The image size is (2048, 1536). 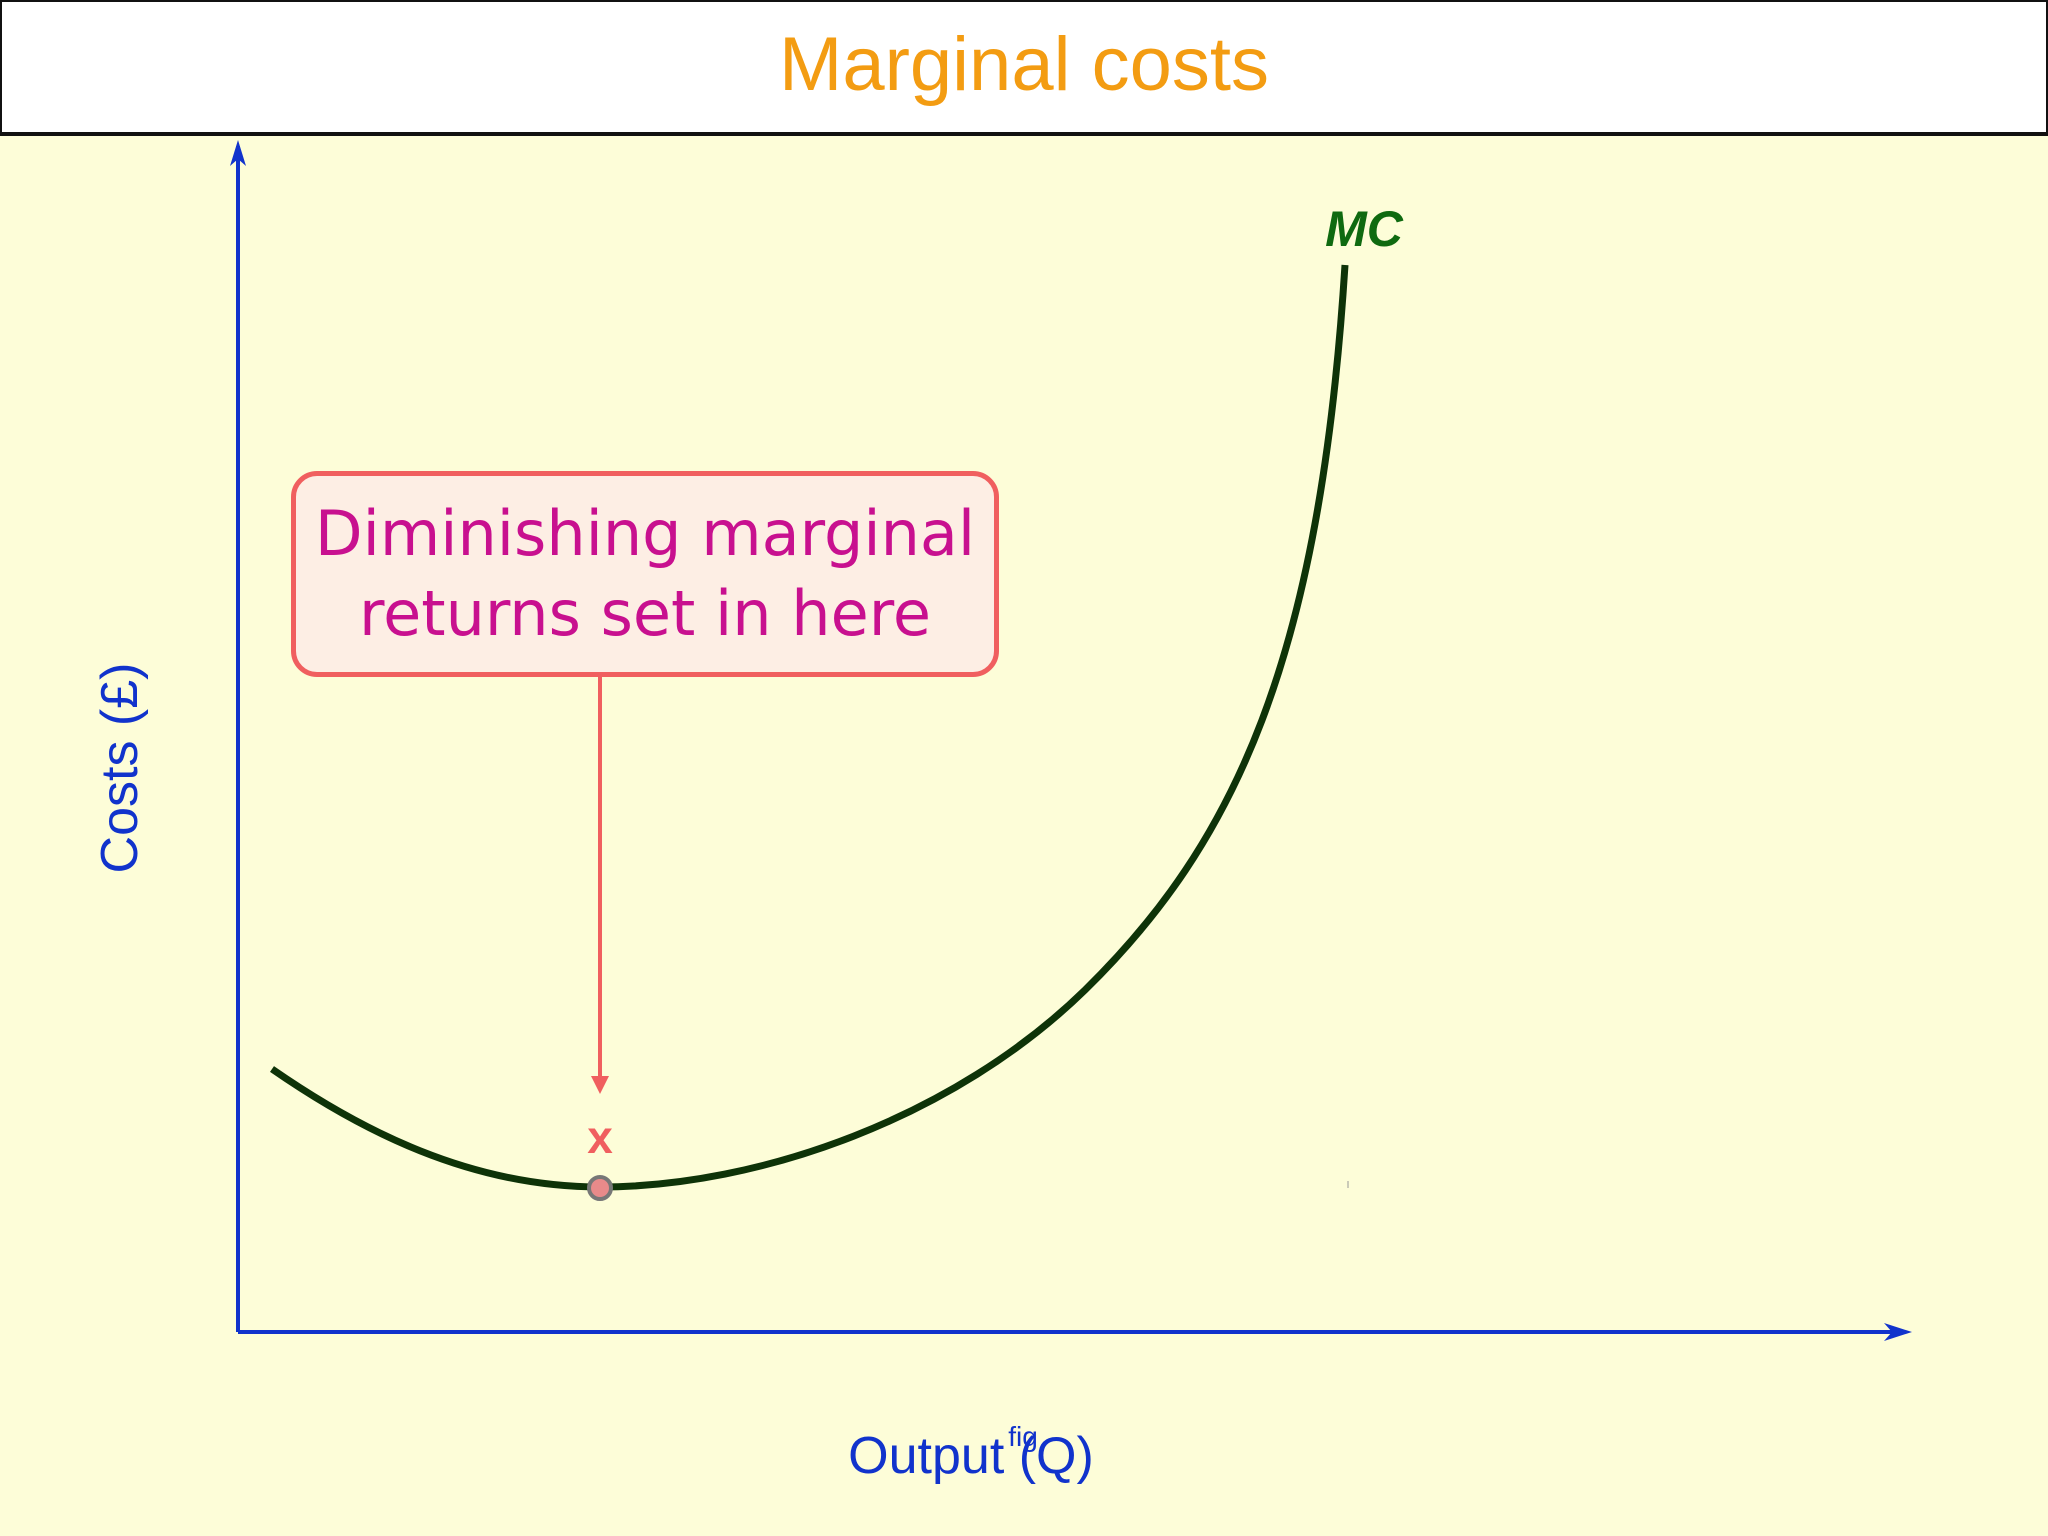 What do you see at coordinates (238, 153) in the screenshot?
I see `y-axis-arrowhead` at bounding box center [238, 153].